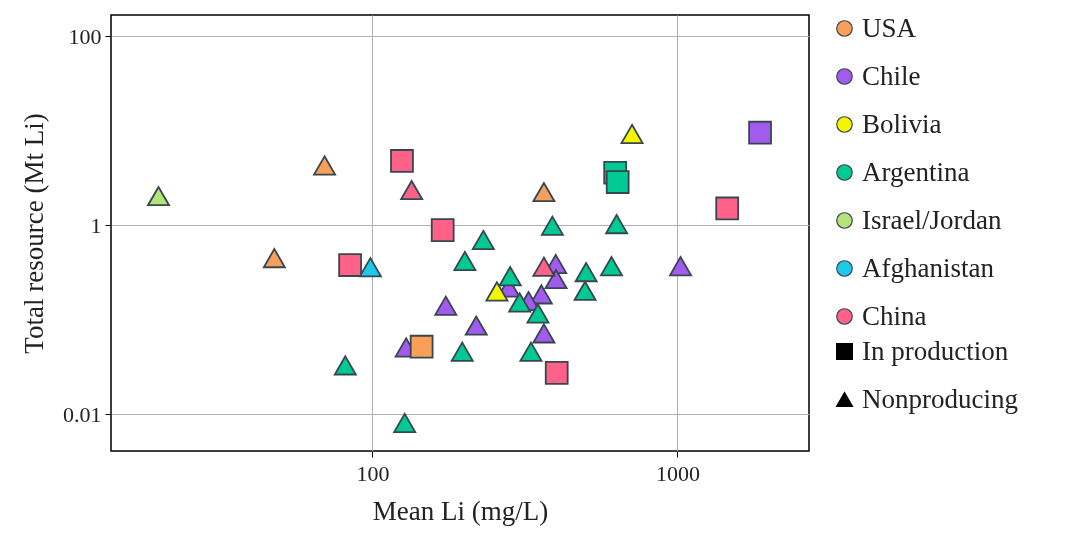 The image size is (1075, 542). Describe the element at coordinates (902, 123) in the screenshot. I see `legend-label: Bolivia` at that location.